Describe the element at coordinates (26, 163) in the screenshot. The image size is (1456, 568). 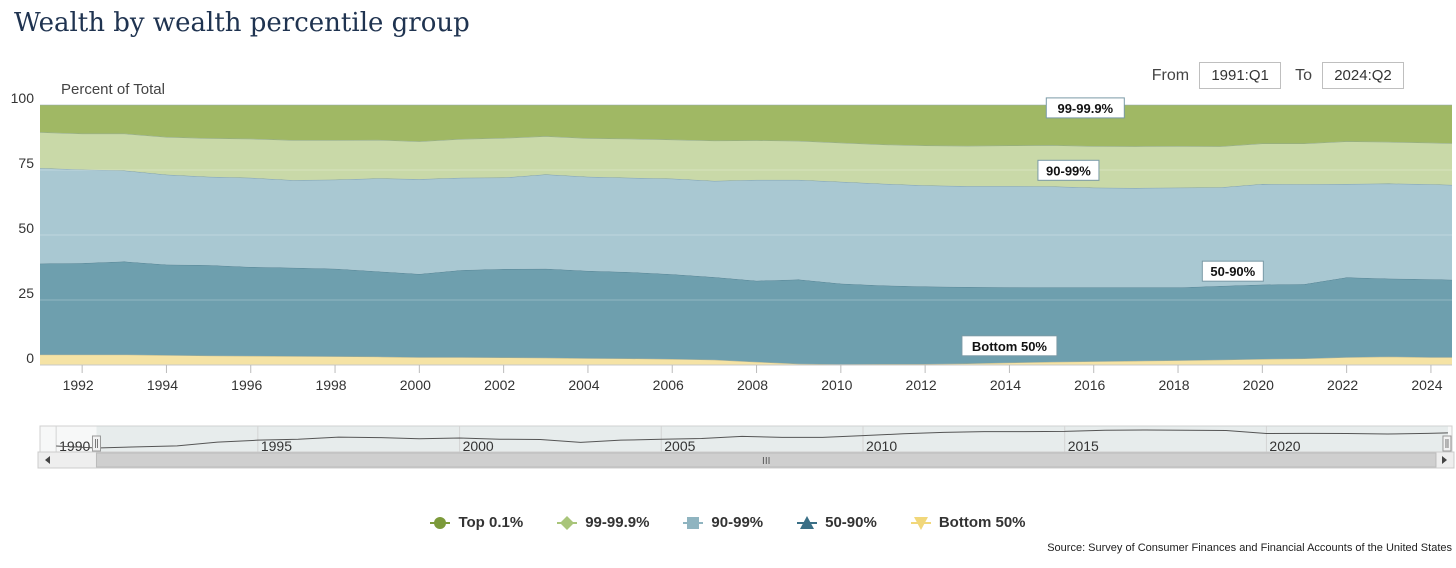
I see `y-tick-label: 75` at that location.